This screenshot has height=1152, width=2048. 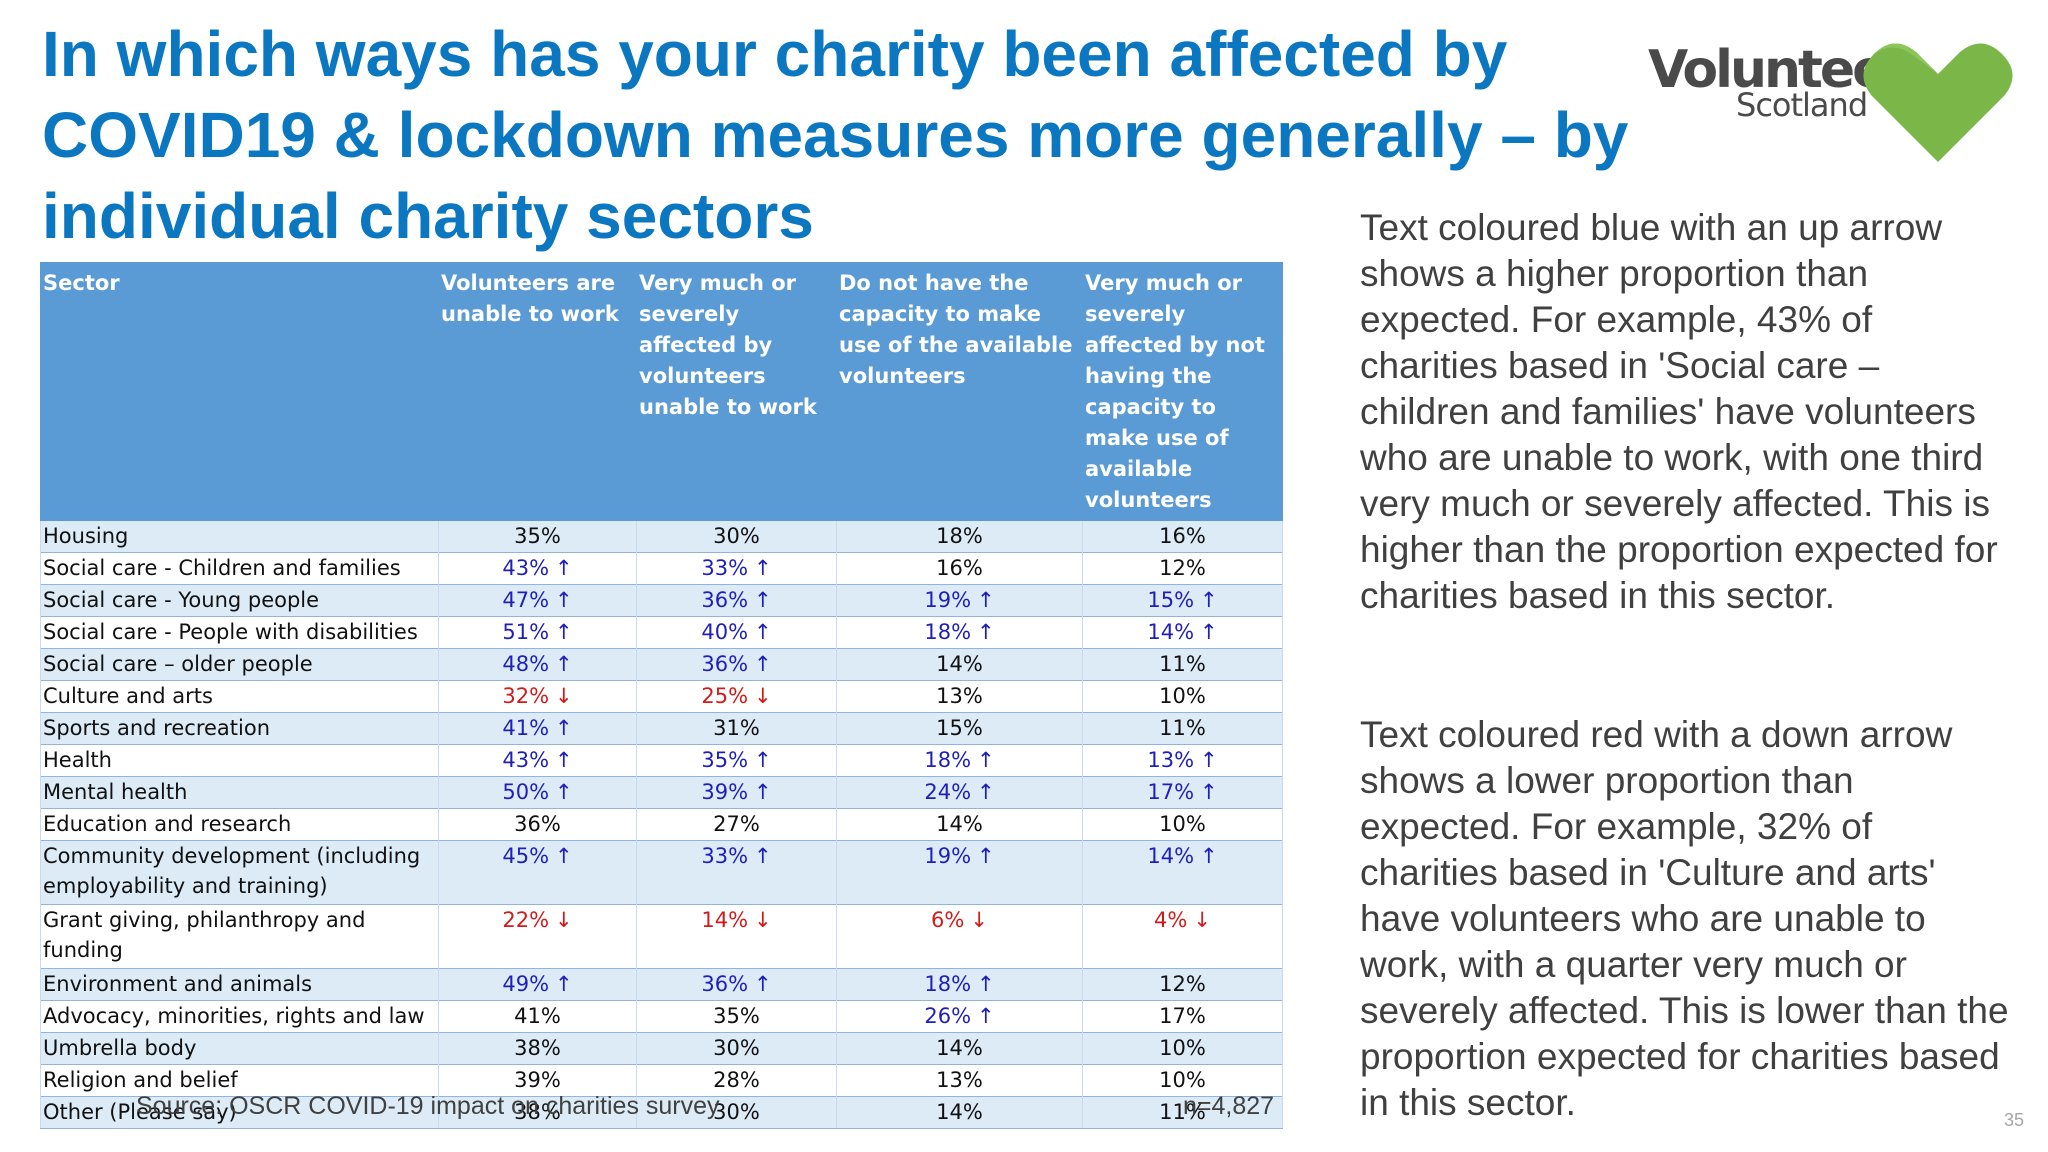 What do you see at coordinates (239, 536) in the screenshot?
I see `sector-name: Housing` at bounding box center [239, 536].